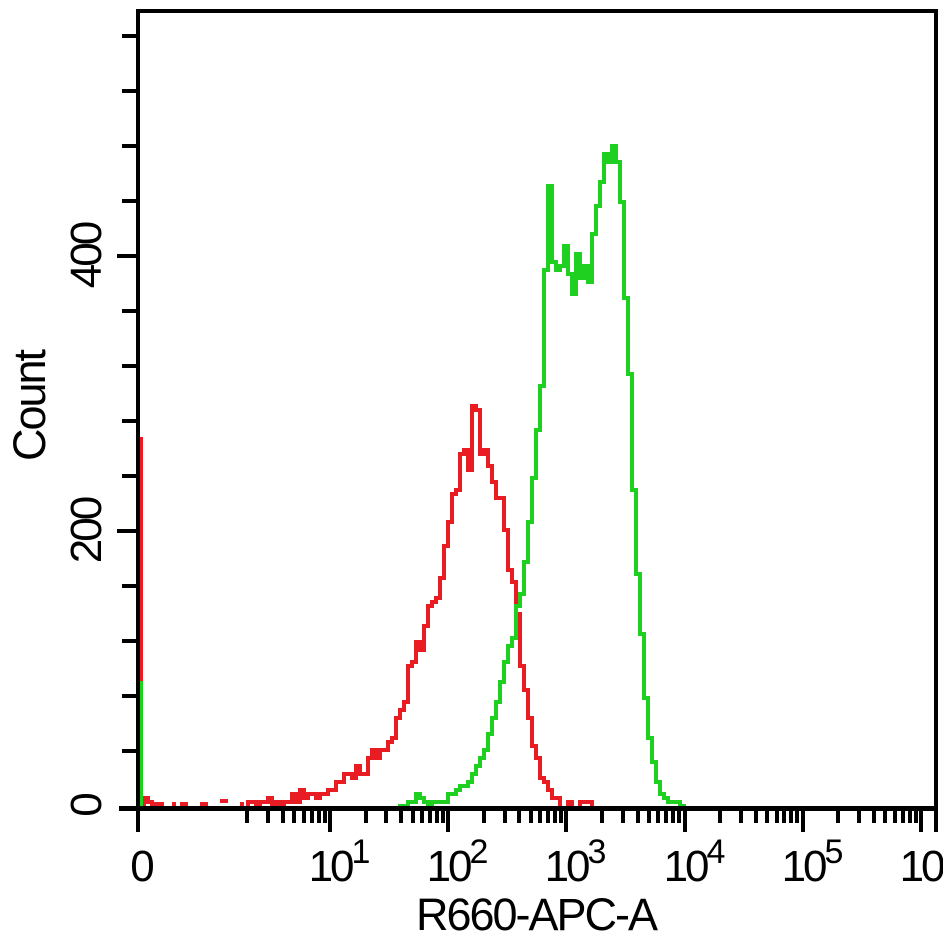 The height and width of the screenshot is (939, 943). I want to click on svg-text: 400, so click(86, 255).